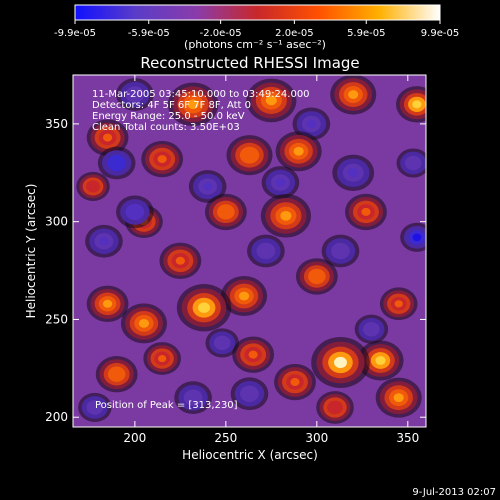 This screenshot has height=500, width=500. I want to click on annotation-detectors: Detectors: 4F 5F 6F 7F 8F, Att 0, so click(171, 105).